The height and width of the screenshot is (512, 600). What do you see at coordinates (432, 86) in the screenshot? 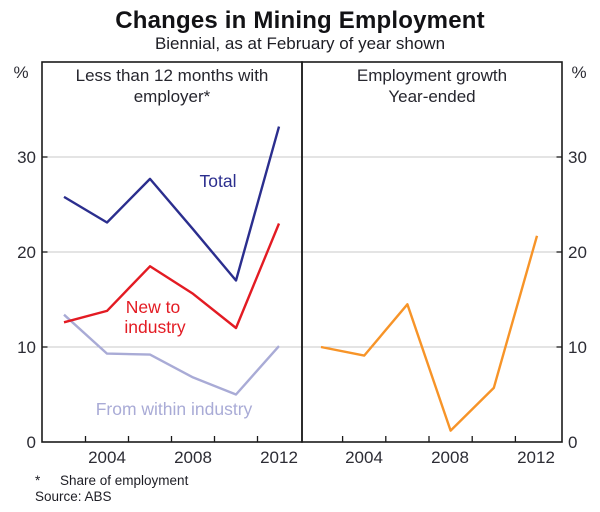
I see `right-panel-title: Employment growth Year-ended` at bounding box center [432, 86].